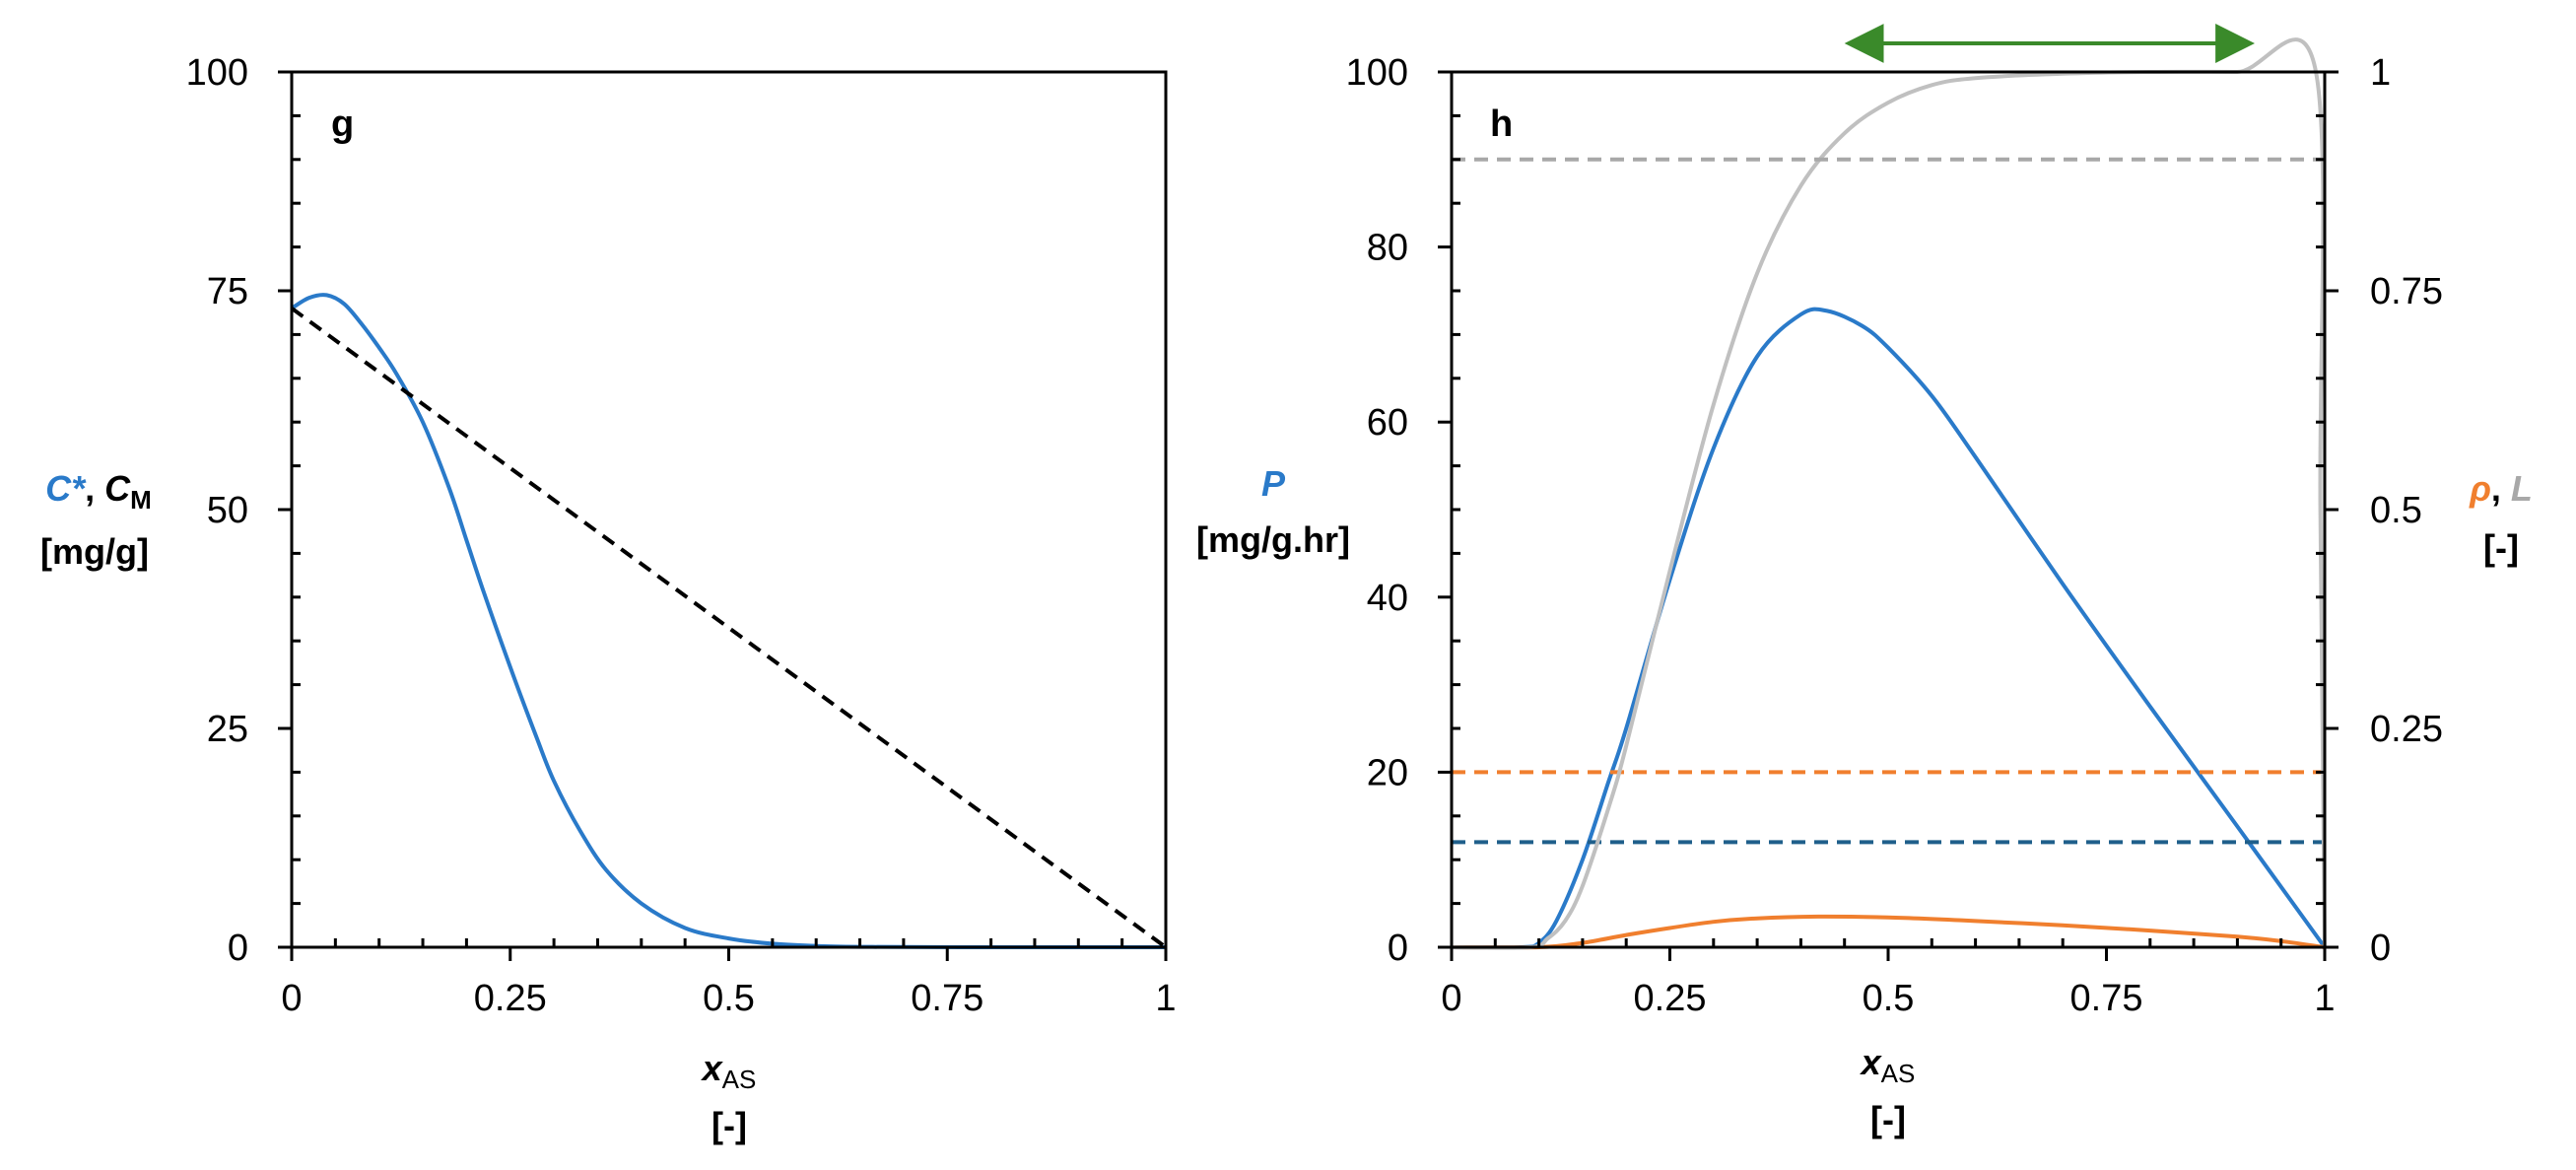 This screenshot has width=2576, height=1170. I want to click on y2-tick-label: 0.25, so click(2406, 729).